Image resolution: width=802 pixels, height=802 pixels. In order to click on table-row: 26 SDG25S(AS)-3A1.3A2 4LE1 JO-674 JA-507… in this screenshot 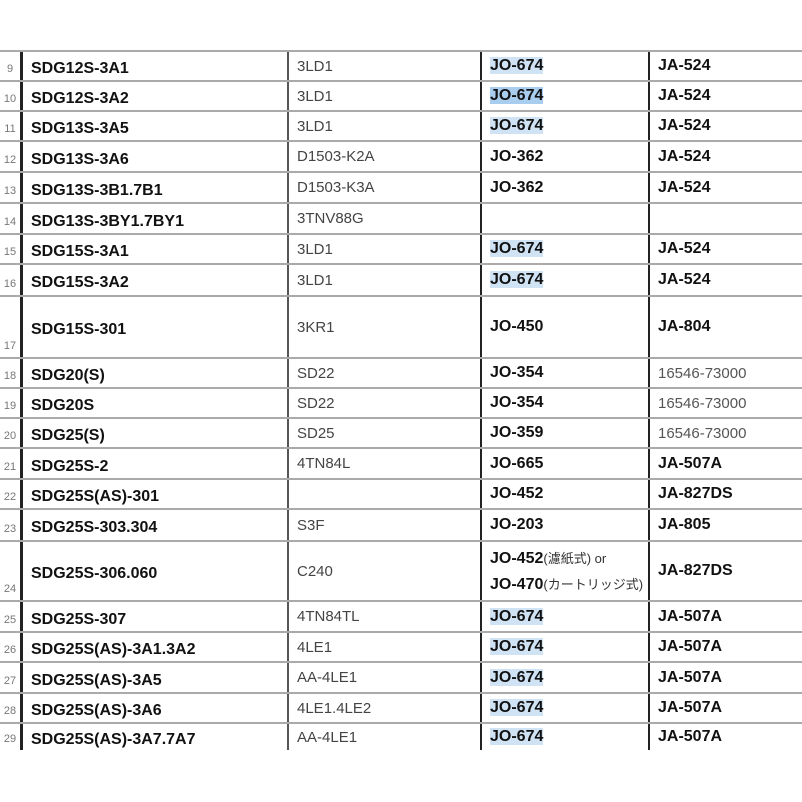, I will do `click(401, 646)`.